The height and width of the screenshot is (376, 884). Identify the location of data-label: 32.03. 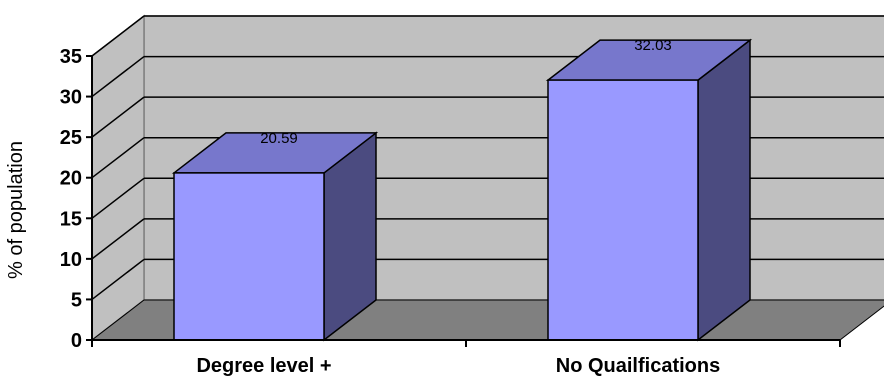
(653, 45).